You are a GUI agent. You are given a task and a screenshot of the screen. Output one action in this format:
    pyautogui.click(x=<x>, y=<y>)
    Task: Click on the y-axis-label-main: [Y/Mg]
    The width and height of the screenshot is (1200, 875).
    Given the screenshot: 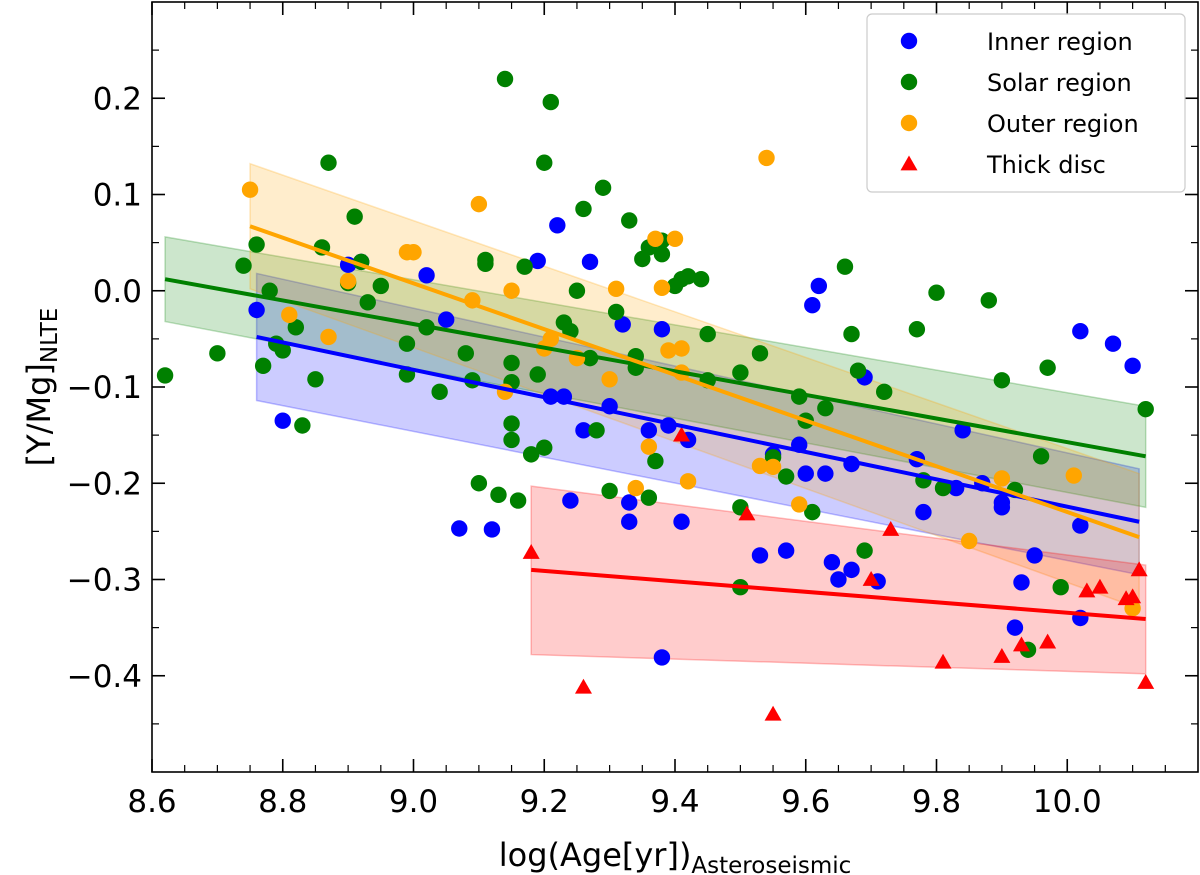 What is the action you would take?
    pyautogui.click(x=39, y=414)
    